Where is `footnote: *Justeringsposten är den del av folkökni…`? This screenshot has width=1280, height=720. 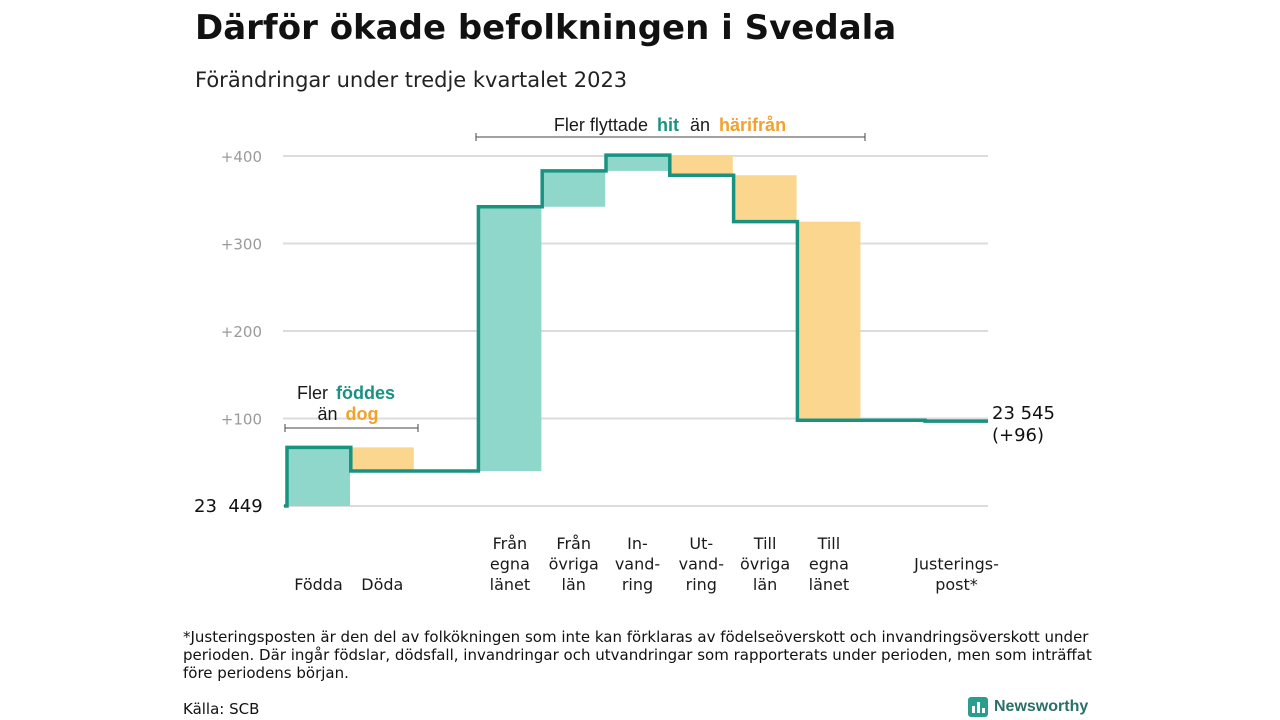
footnote: *Justeringsposten är den del av folkökni… is located at coordinates (637, 655).